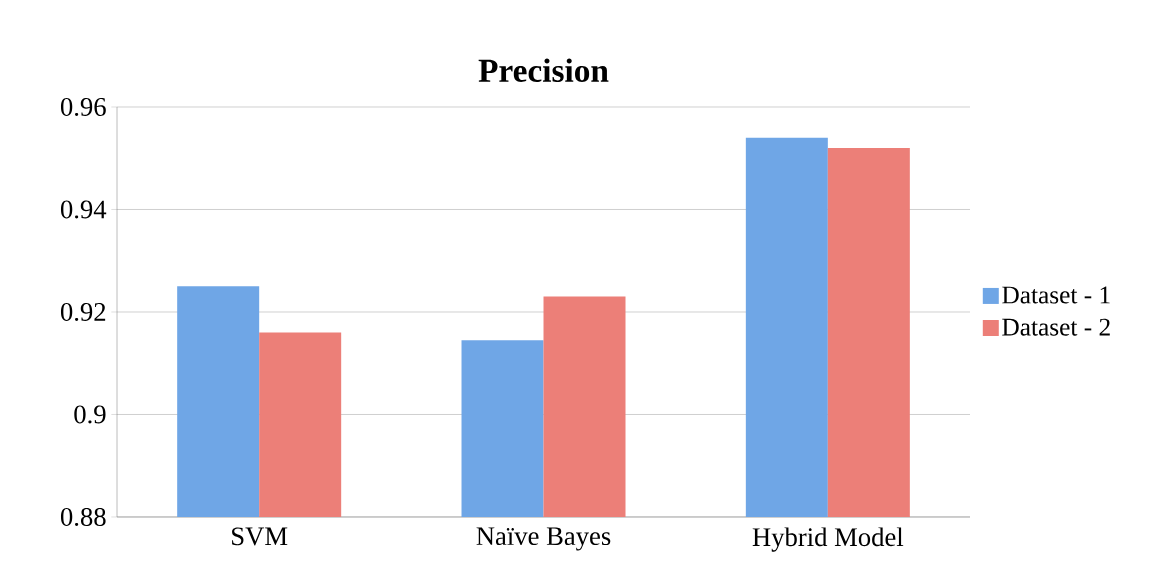 This screenshot has width=1159, height=570. I want to click on y-tick-label: 0.92, so click(83, 312).